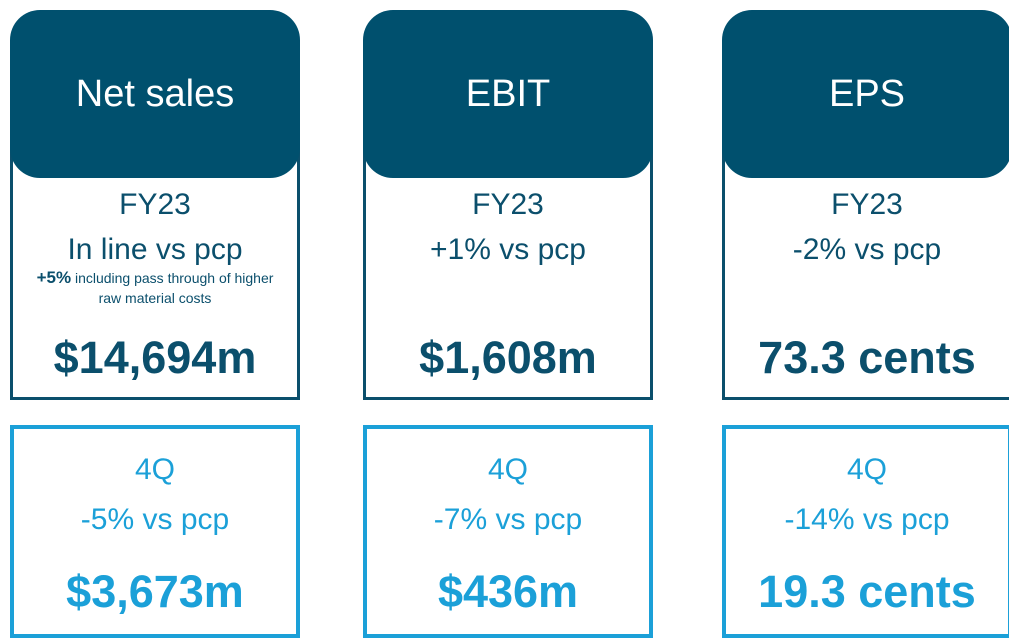  I want to click on card-title: Net sales, so click(155, 94).